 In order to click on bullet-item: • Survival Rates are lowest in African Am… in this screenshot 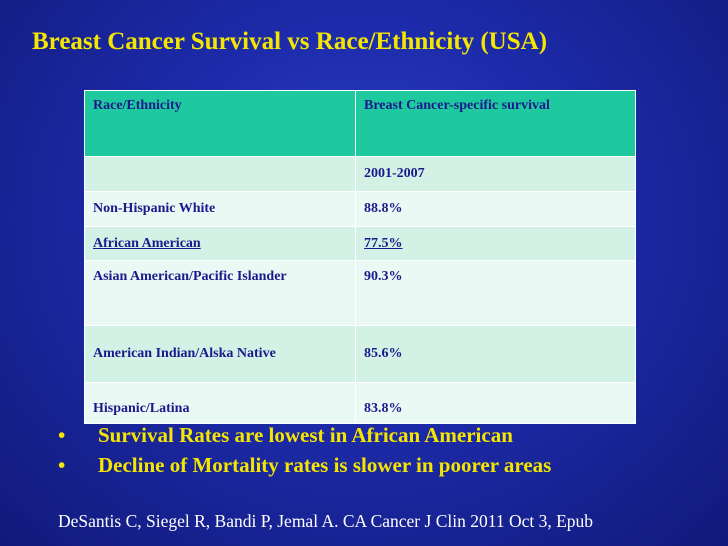, I will do `click(304, 435)`.